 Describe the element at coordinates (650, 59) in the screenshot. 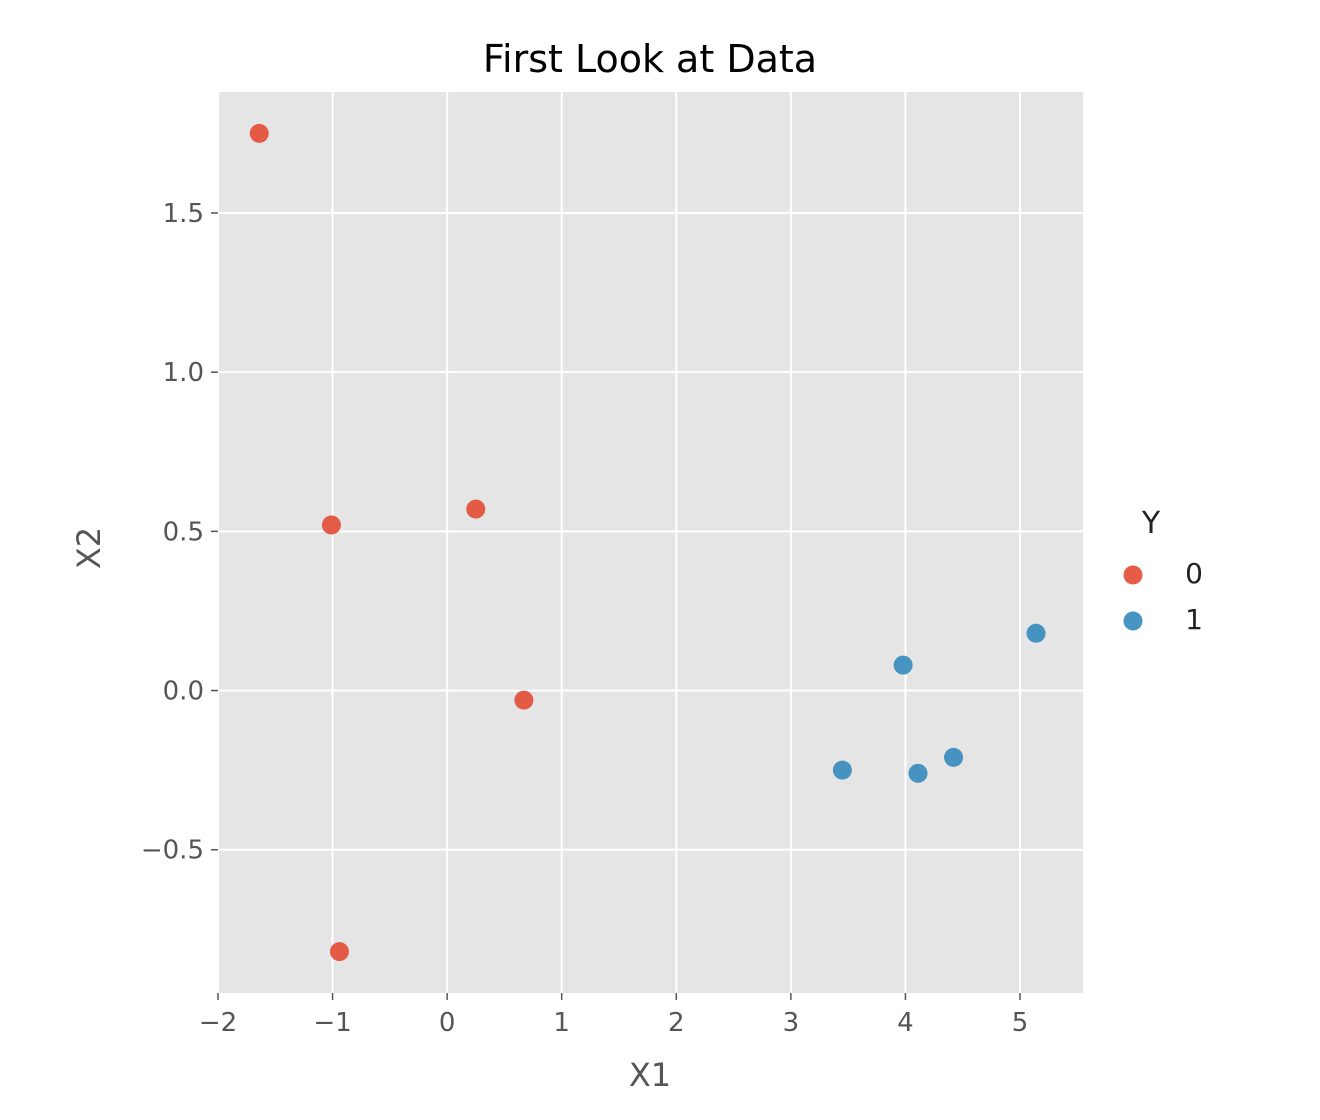

I see `chart-title: First Look at Data` at that location.